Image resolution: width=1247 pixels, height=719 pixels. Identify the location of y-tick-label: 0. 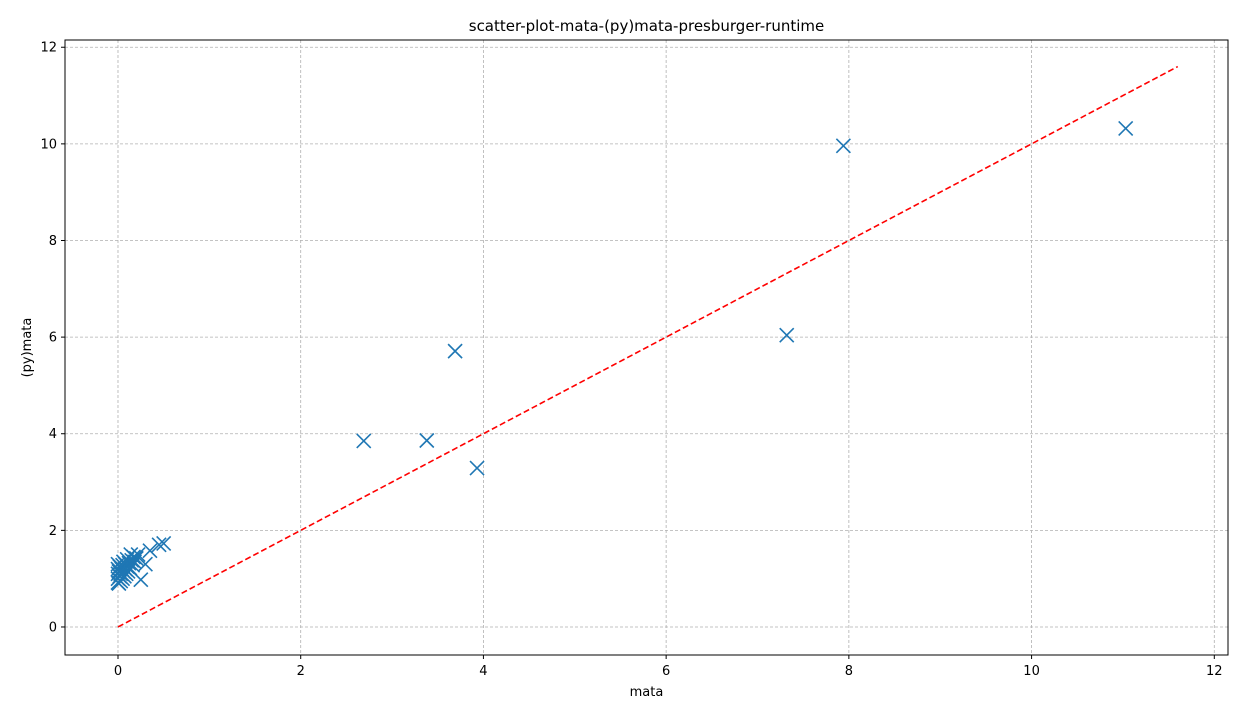
(53, 627).